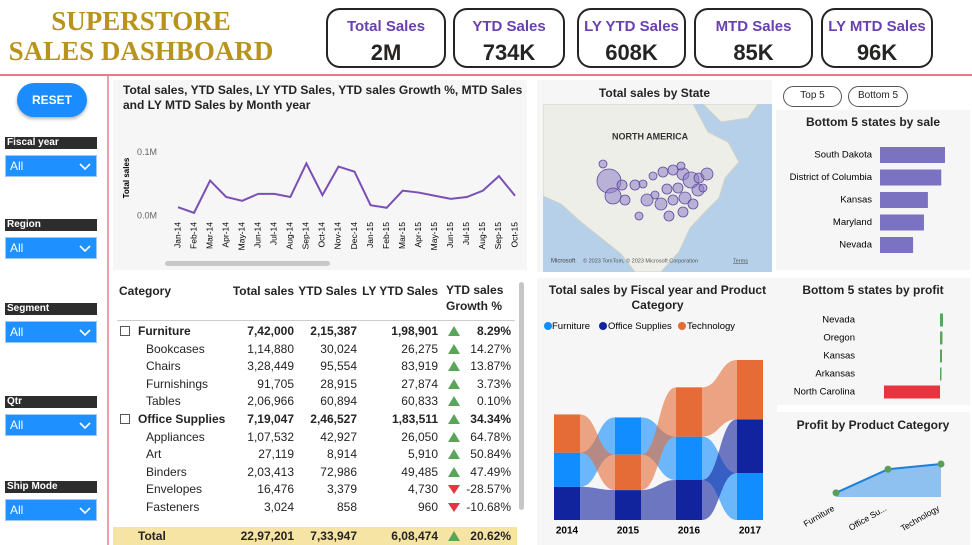 The image size is (972, 545). Describe the element at coordinates (341, 454) in the screenshot. I see `table-cell: 8,914` at that location.